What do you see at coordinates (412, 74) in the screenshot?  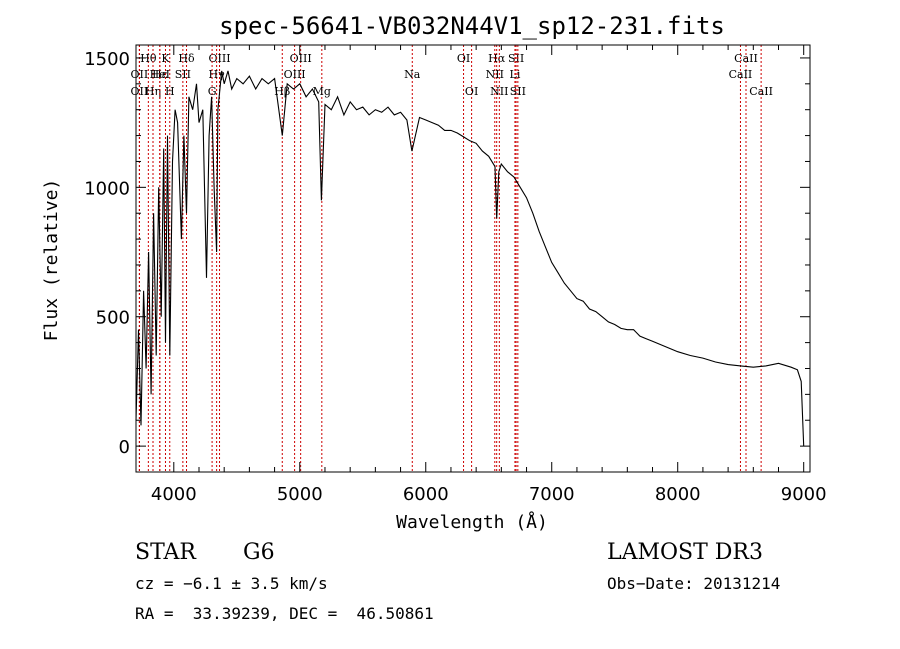 I see `line-label-17: Na` at bounding box center [412, 74].